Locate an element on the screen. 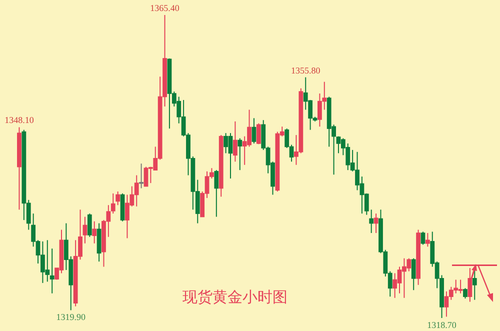  annotation: 1355.80 is located at coordinates (305, 70).